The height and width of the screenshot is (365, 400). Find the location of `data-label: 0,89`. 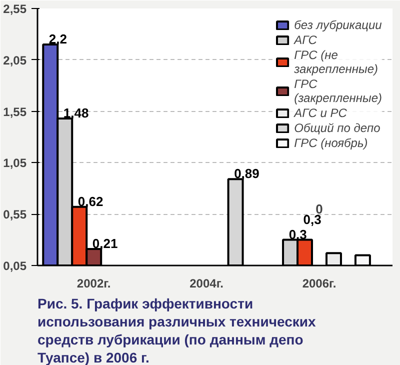

data-label: 0,89 is located at coordinates (247, 174).